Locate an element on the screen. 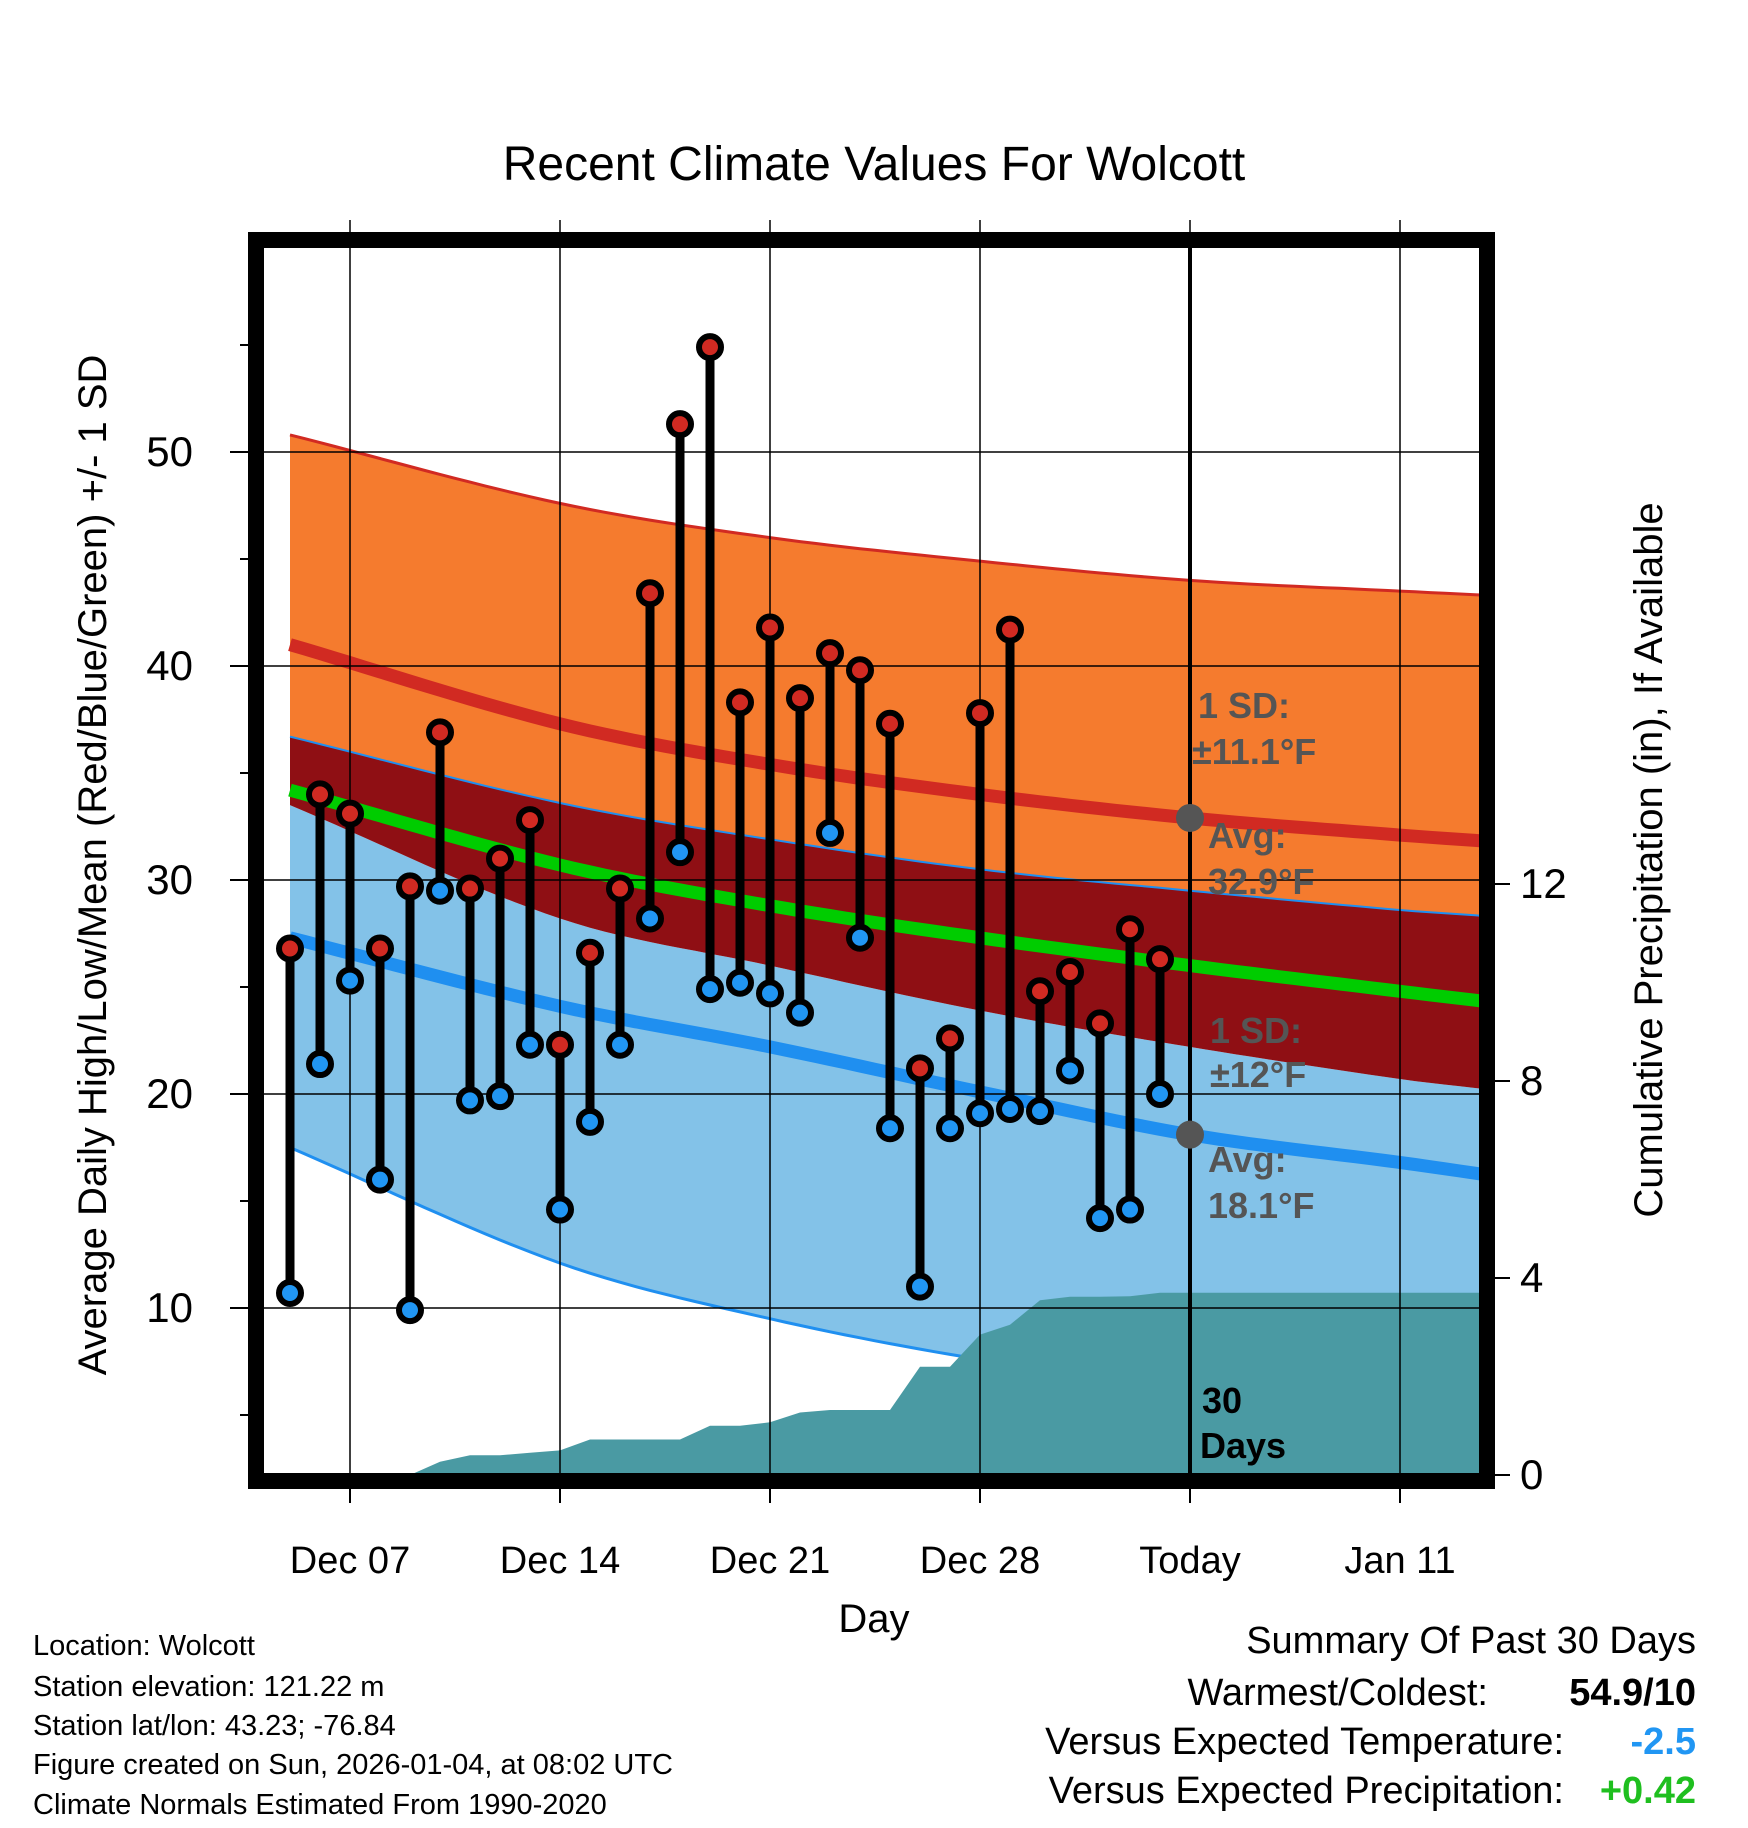 The width and height of the screenshot is (1748, 1828). y-tick-label-right: 4 is located at coordinates (1531, 1277).